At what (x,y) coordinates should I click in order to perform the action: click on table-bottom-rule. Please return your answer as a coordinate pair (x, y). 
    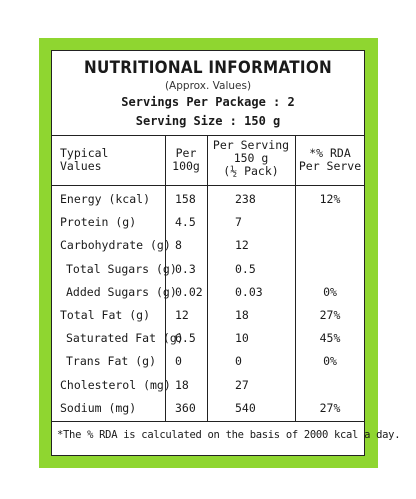
    Looking at the image, I should click on (208, 421).